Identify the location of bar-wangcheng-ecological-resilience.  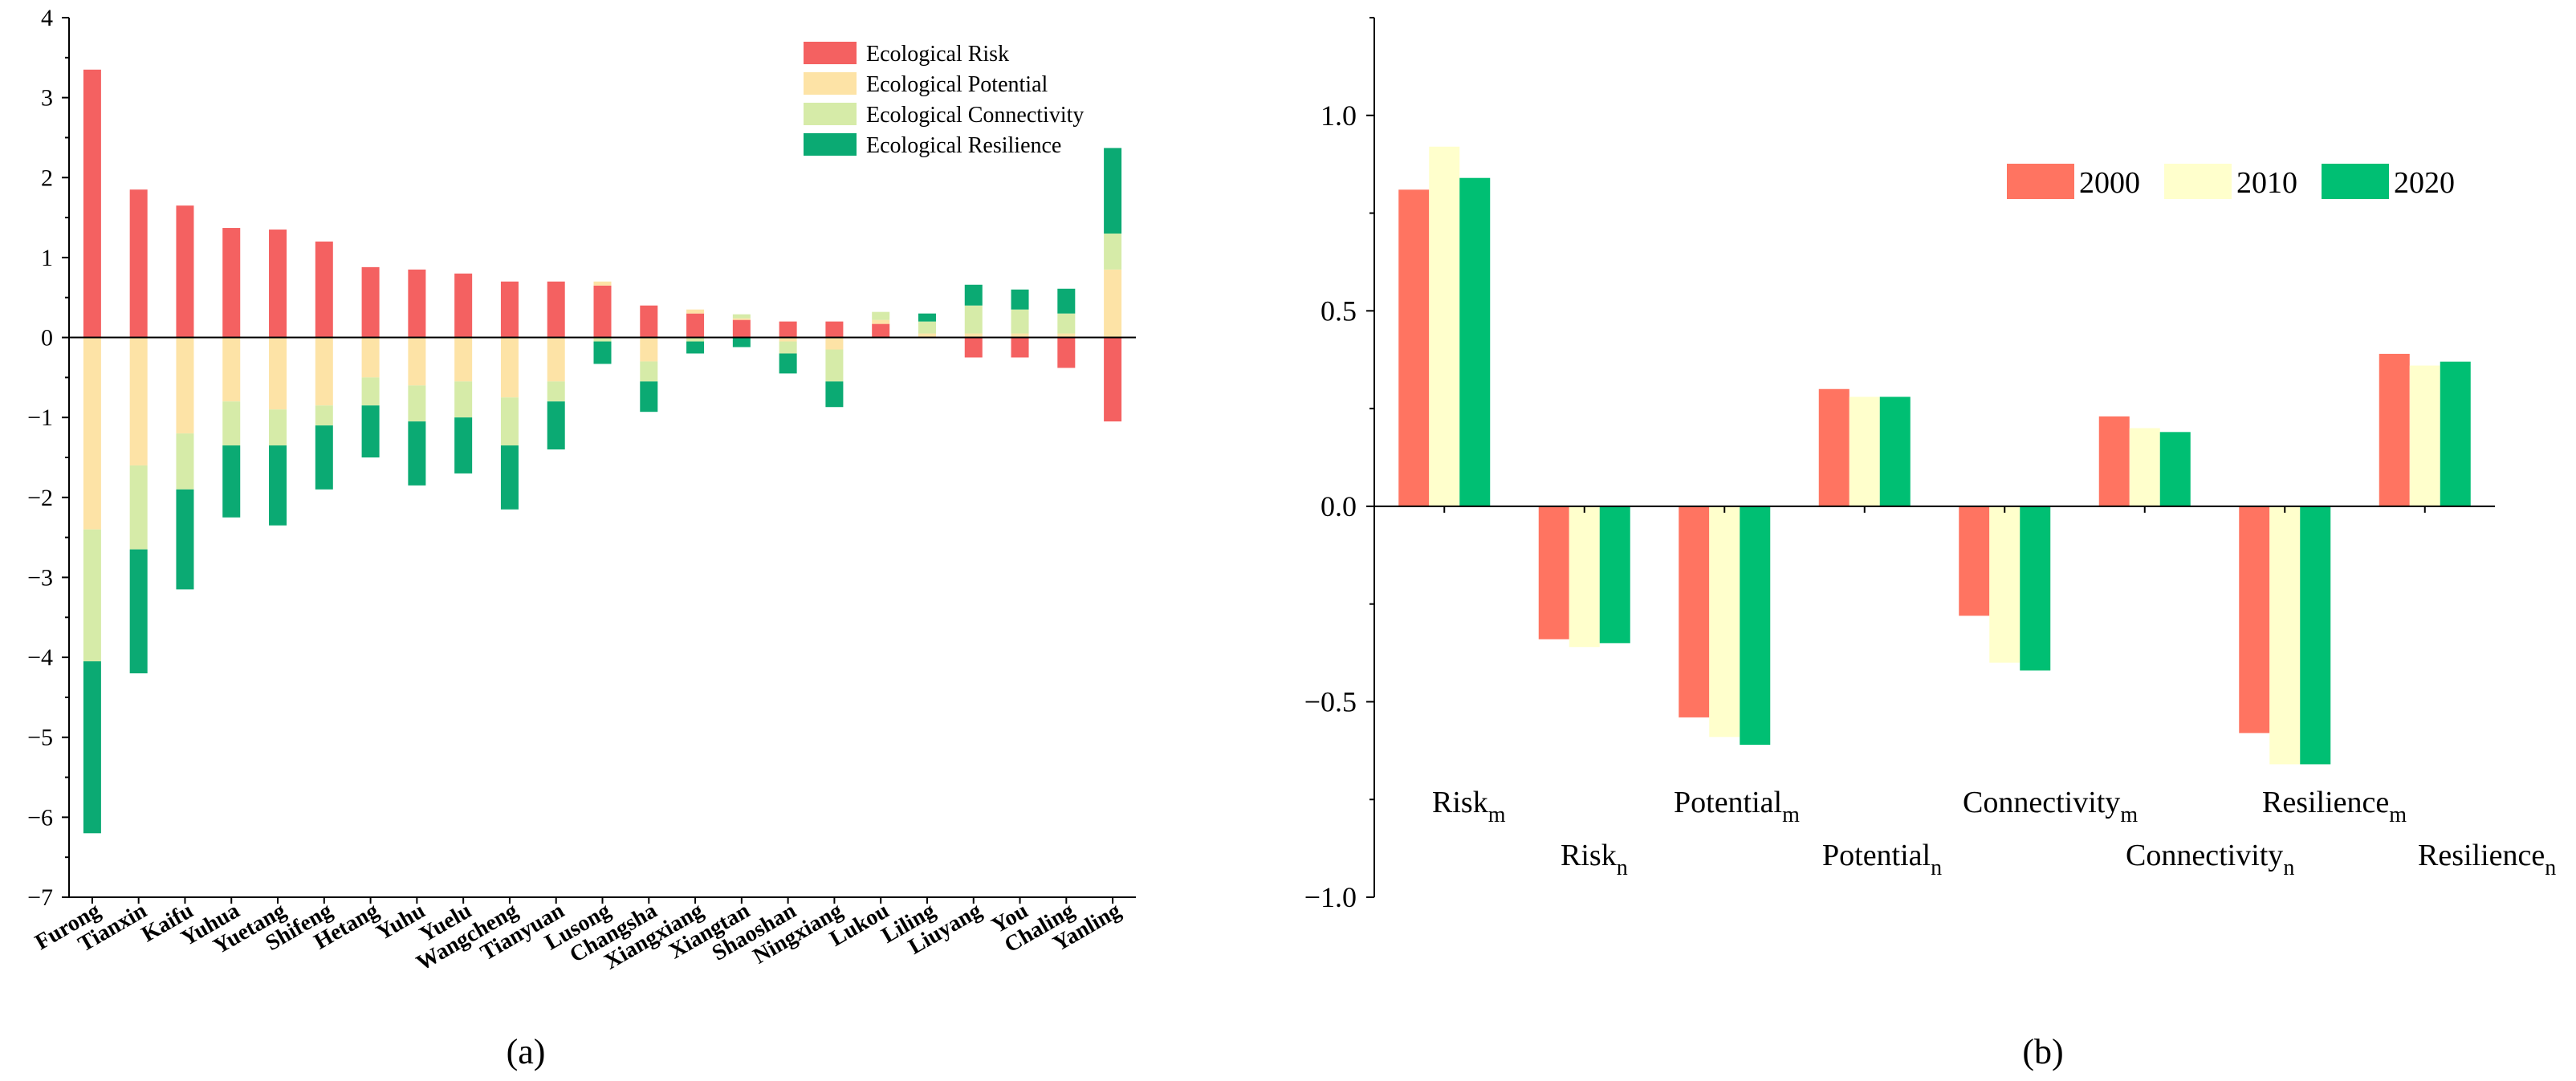
(509, 477).